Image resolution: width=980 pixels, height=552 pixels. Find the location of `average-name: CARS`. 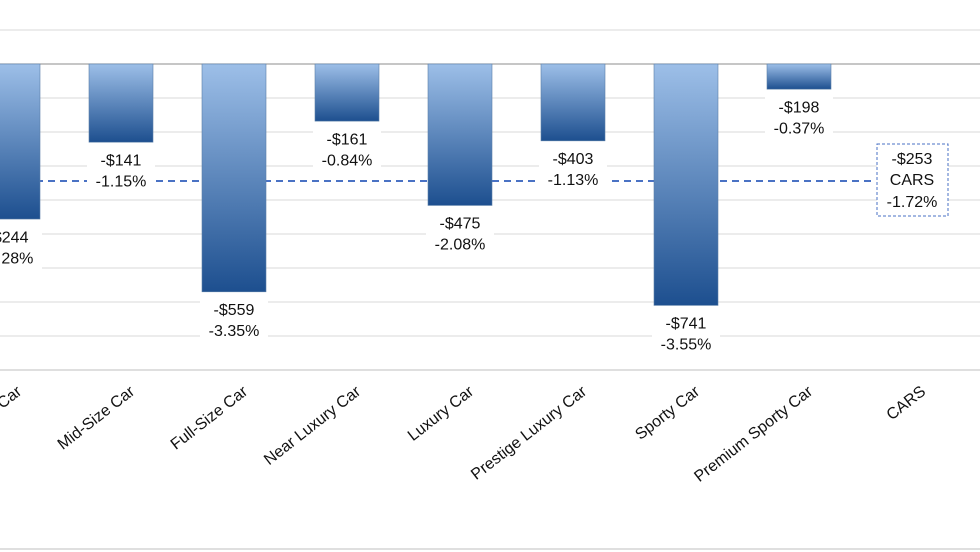

average-name: CARS is located at coordinates (912, 180).